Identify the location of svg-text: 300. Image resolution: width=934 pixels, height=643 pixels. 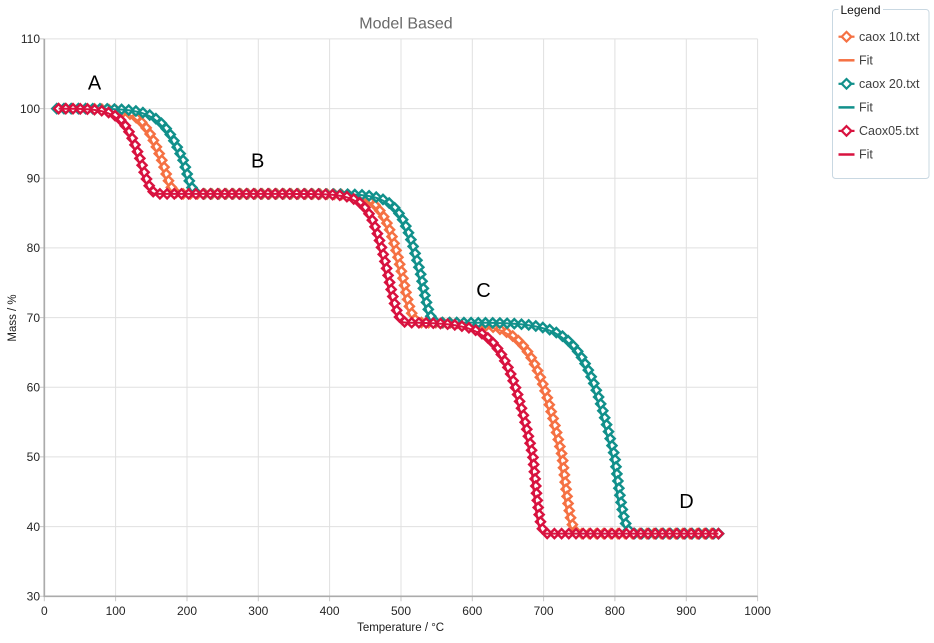
(258, 611).